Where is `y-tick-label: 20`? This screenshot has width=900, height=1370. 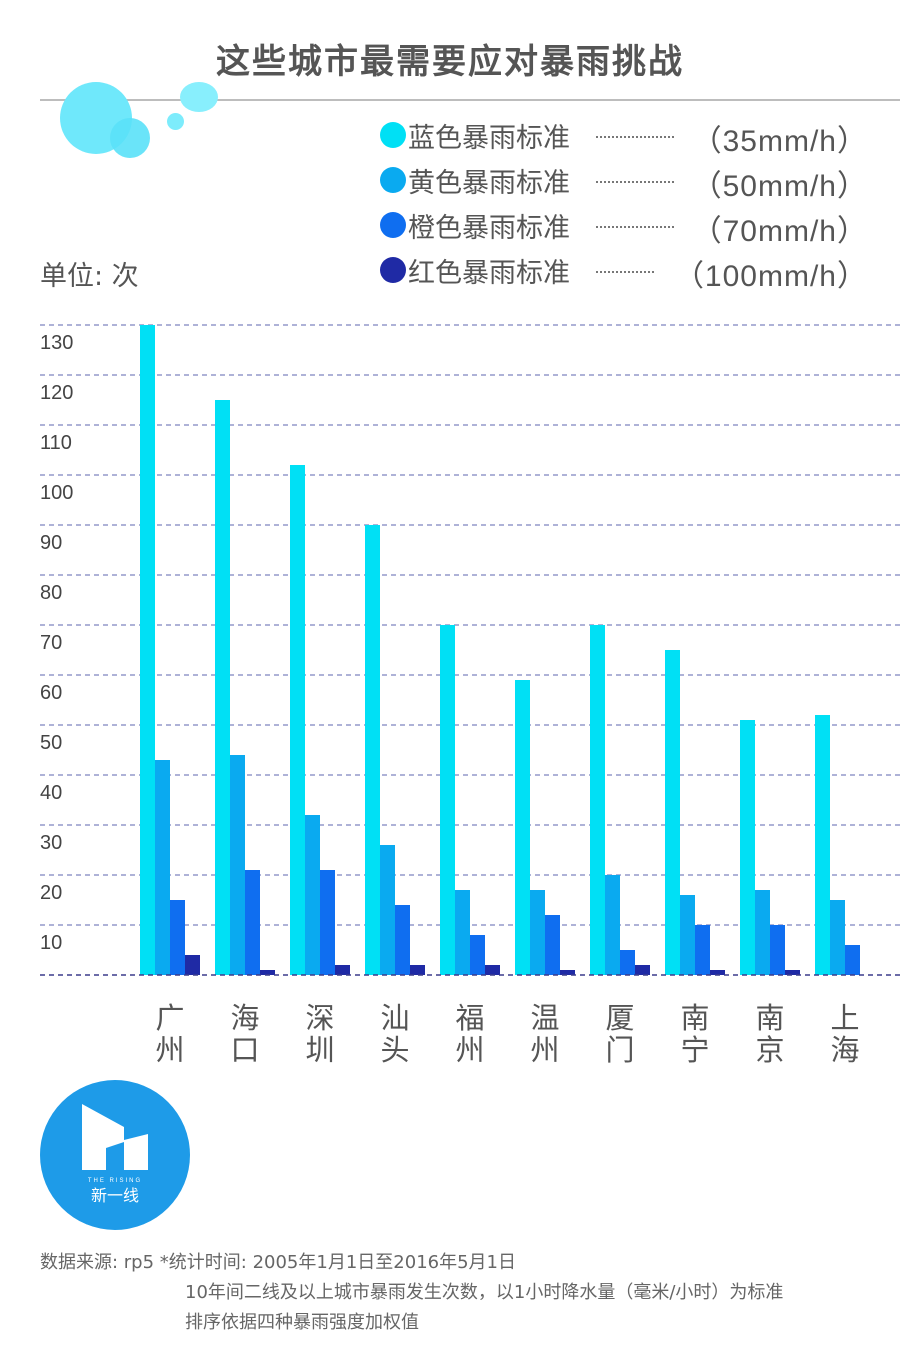 y-tick-label: 20 is located at coordinates (51, 893).